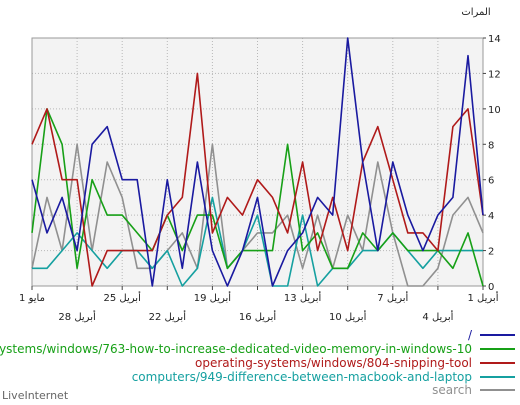 This screenshot has height=405, width=520. I want to click on x-tick-label: 22 أبريل, so click(168, 316).